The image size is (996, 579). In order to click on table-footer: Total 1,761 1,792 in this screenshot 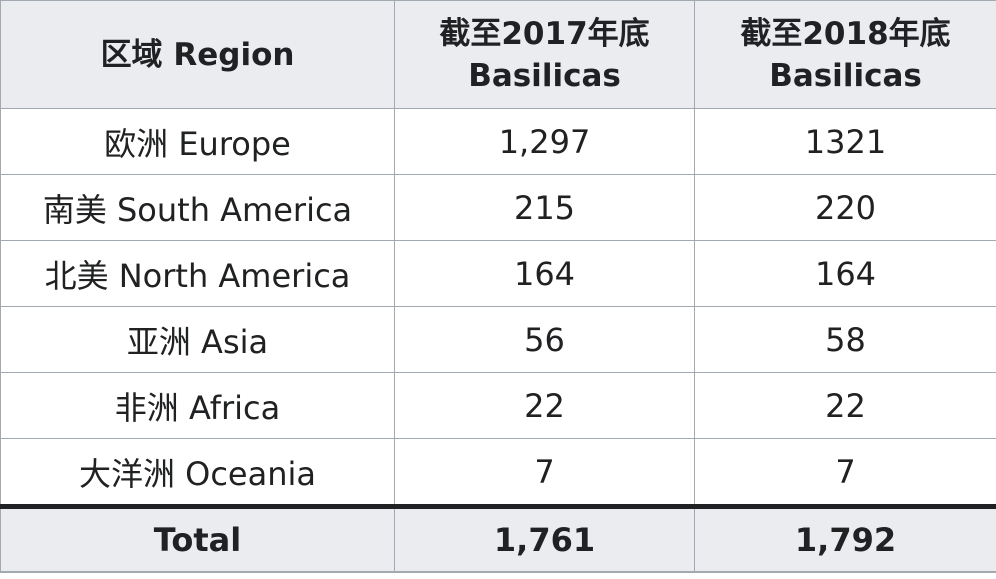, I will do `click(498, 539)`.